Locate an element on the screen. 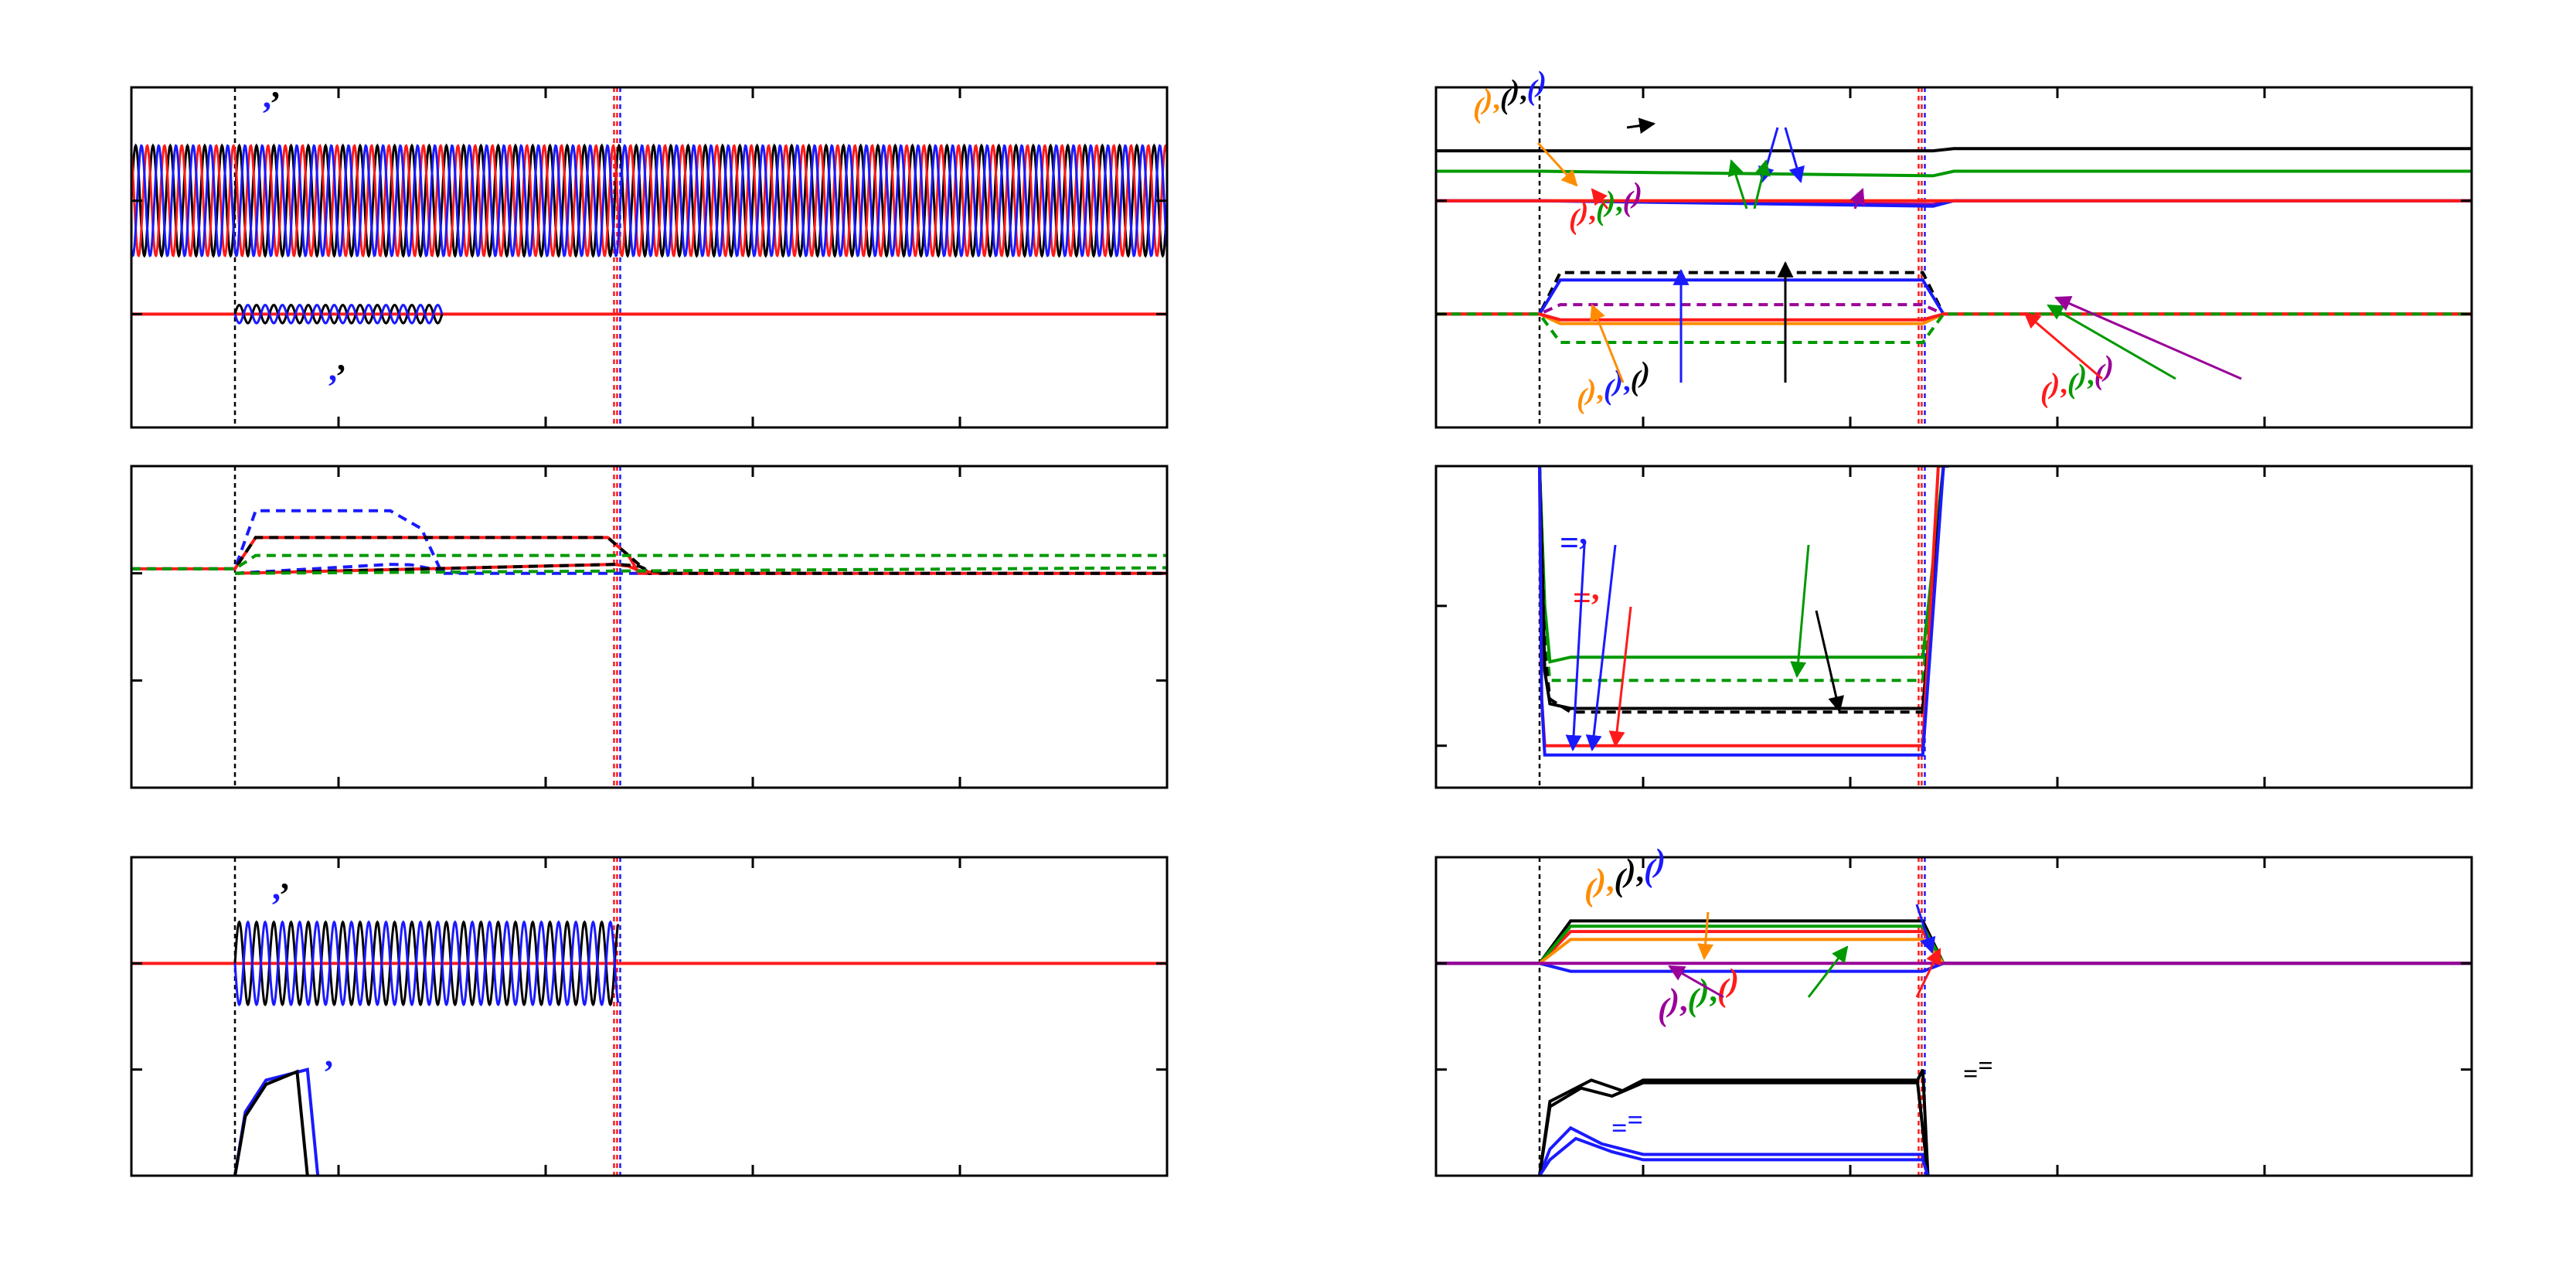 Image resolution: width=2576 pixels, height=1287 pixels. series-im-v-feeder-p- is located at coordinates (1954, 173).